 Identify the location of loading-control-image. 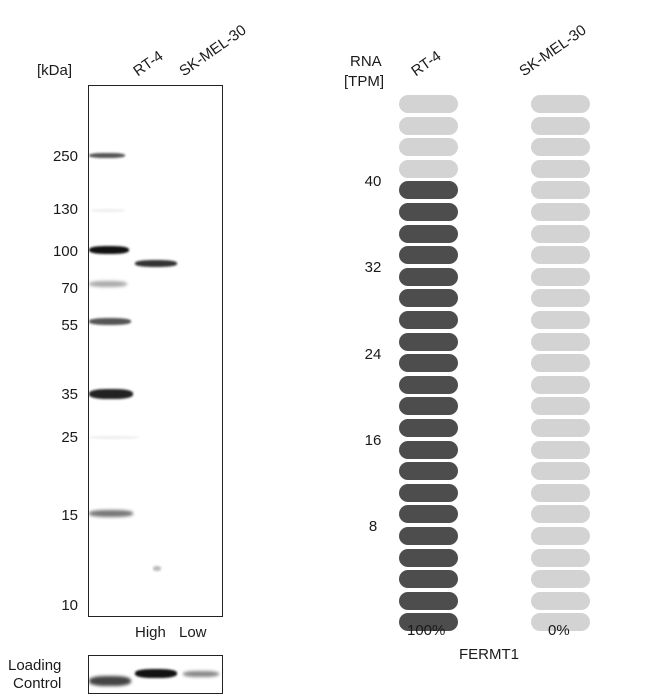
(155, 674).